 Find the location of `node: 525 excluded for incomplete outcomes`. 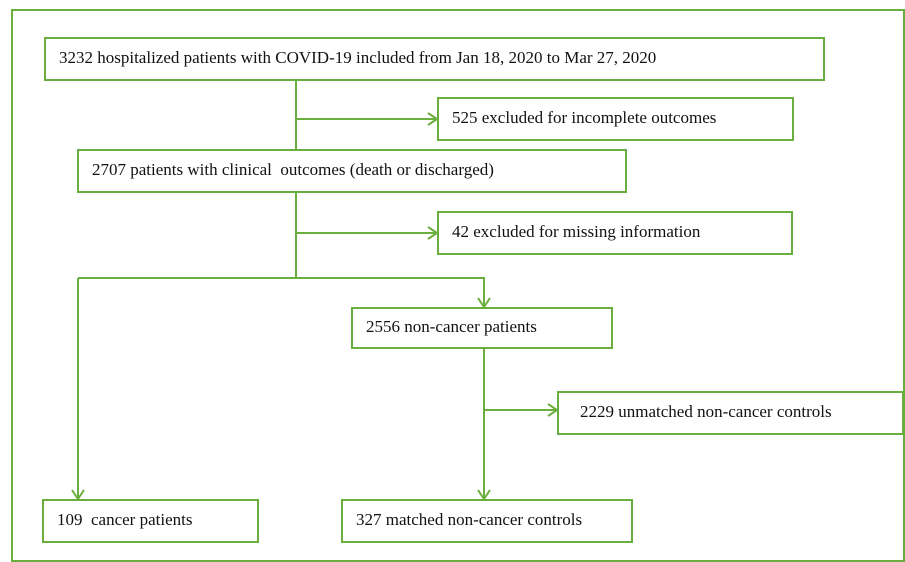

node: 525 excluded for incomplete outcomes is located at coordinates (615, 119).